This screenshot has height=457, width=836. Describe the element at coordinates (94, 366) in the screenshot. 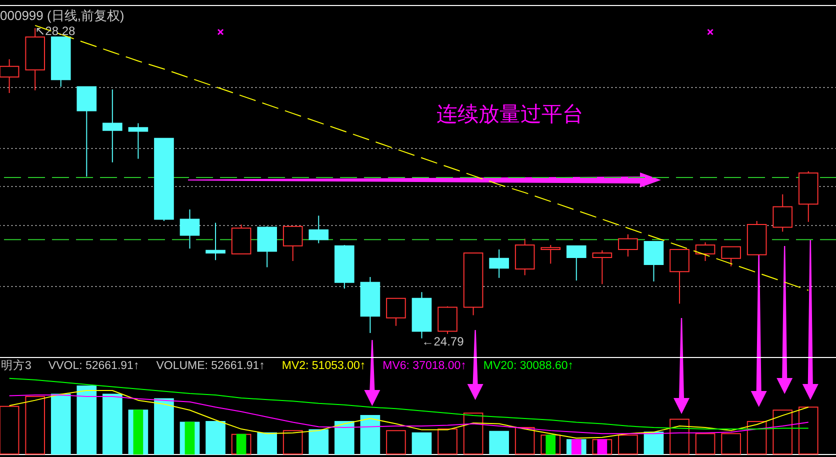

I see `text: VVOL: 52661.91↑` at that location.